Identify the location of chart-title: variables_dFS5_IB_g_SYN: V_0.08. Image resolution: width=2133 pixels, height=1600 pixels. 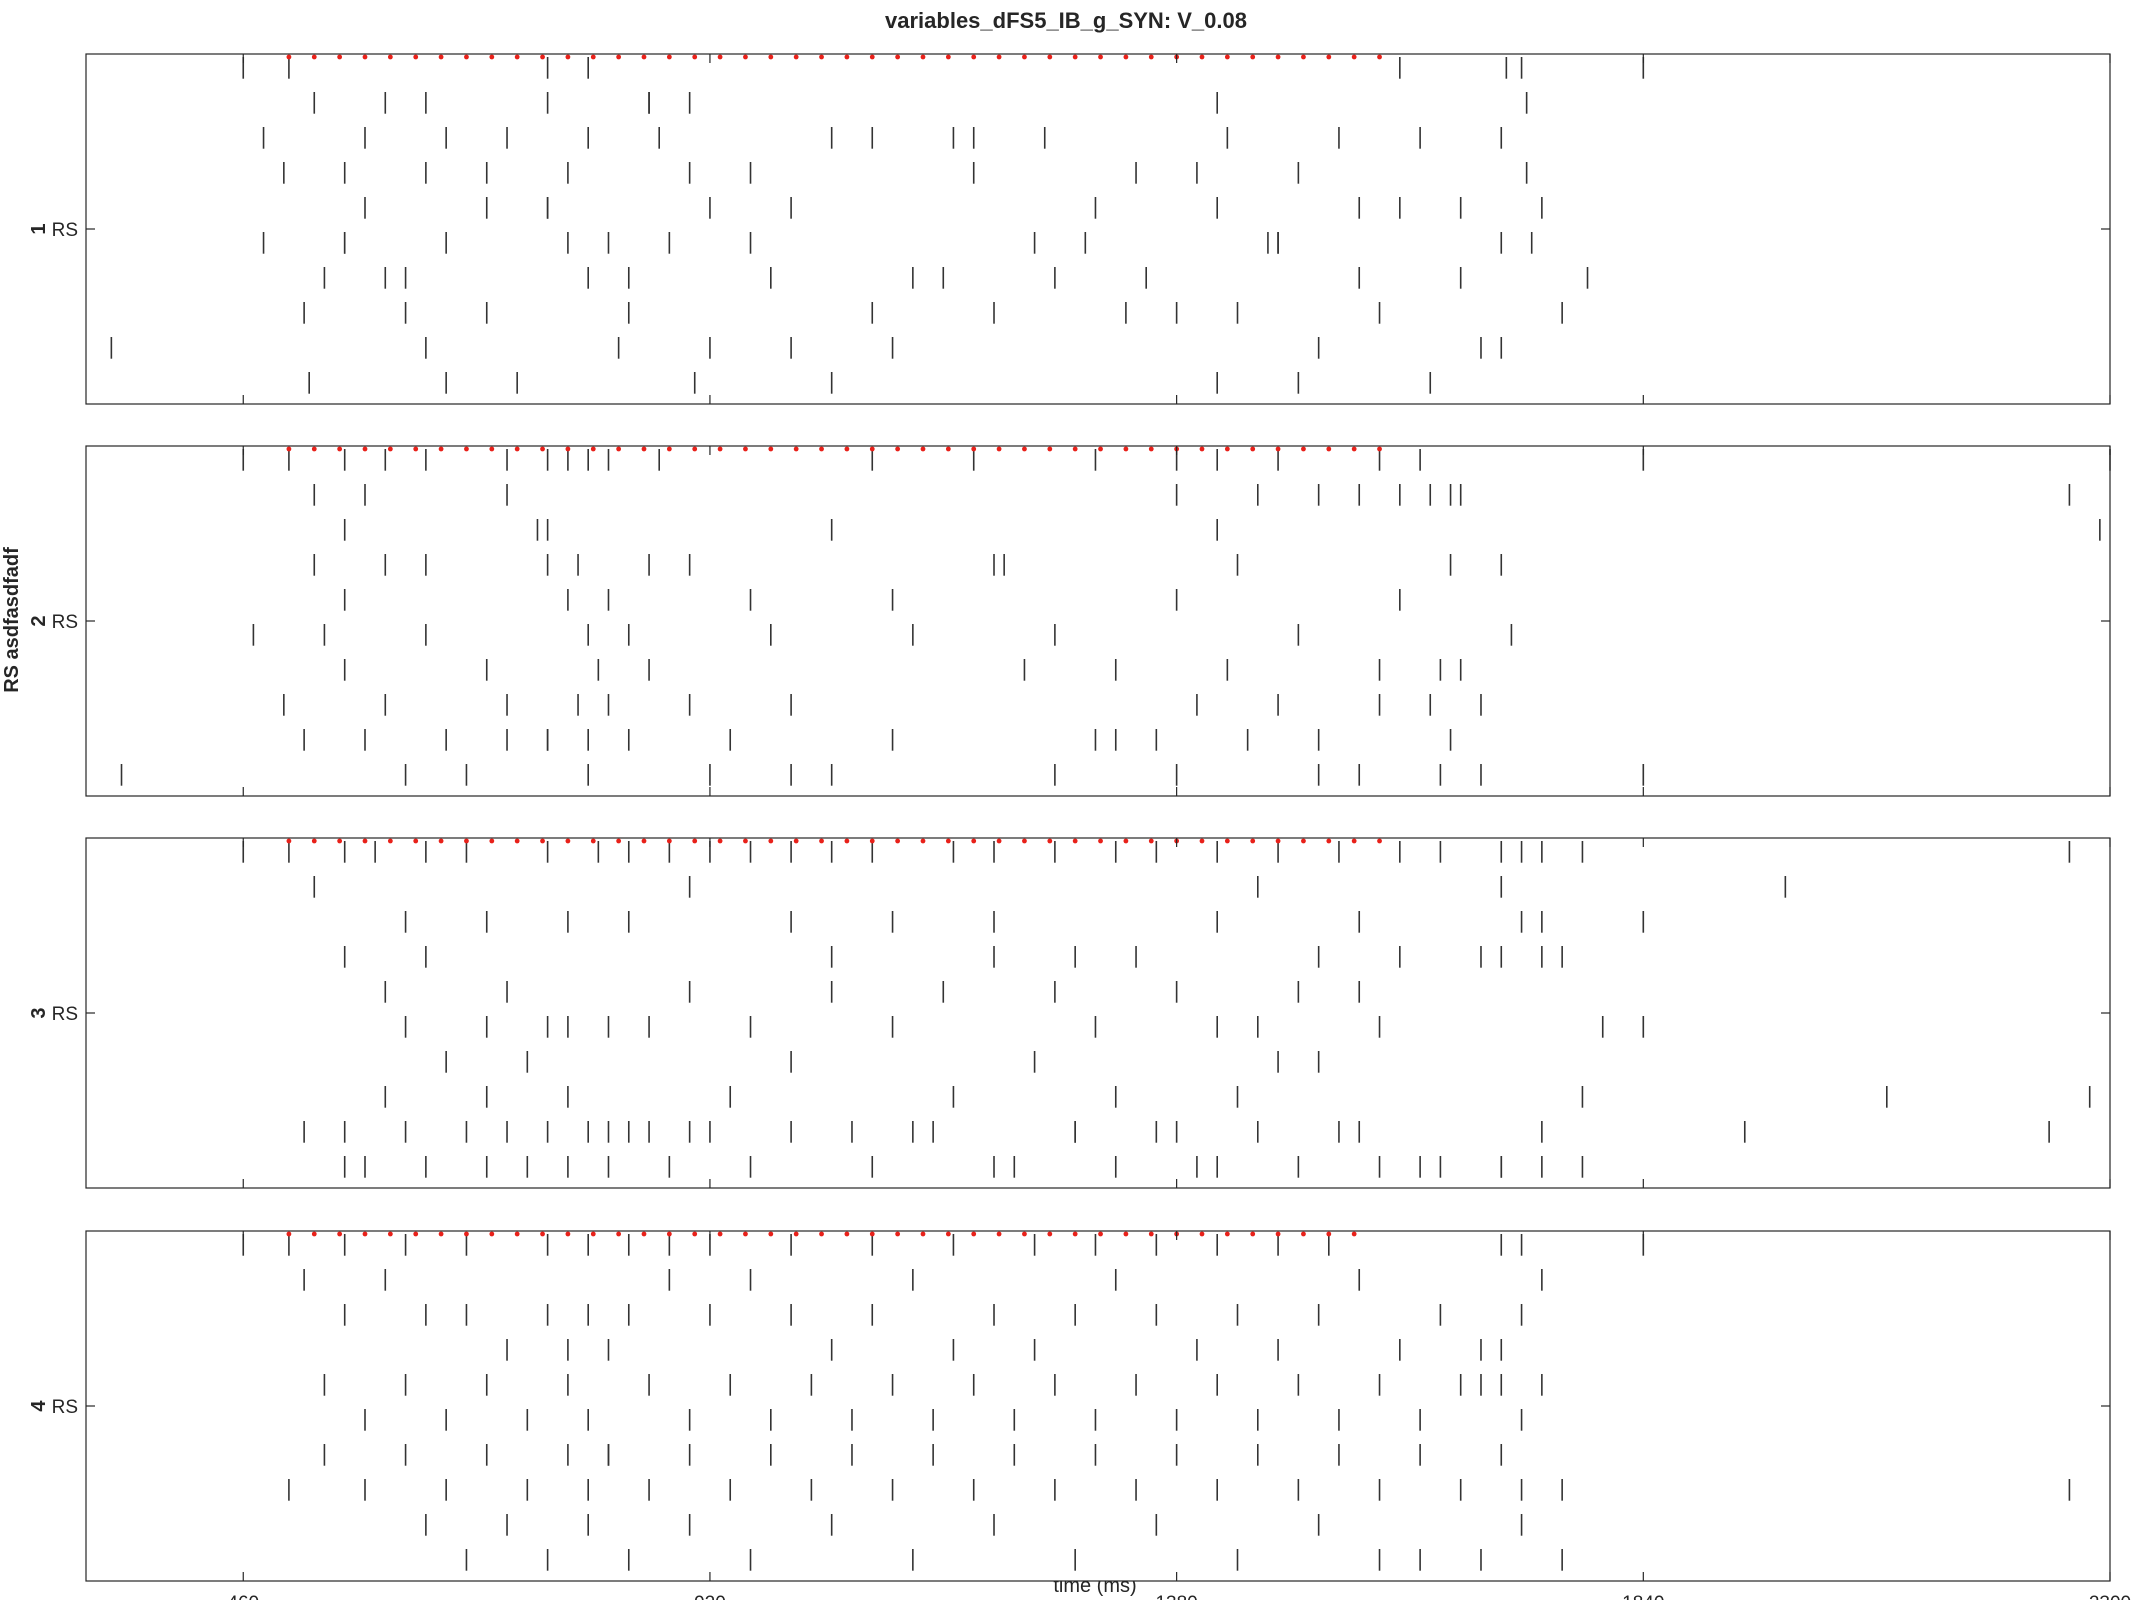
(1066, 20).